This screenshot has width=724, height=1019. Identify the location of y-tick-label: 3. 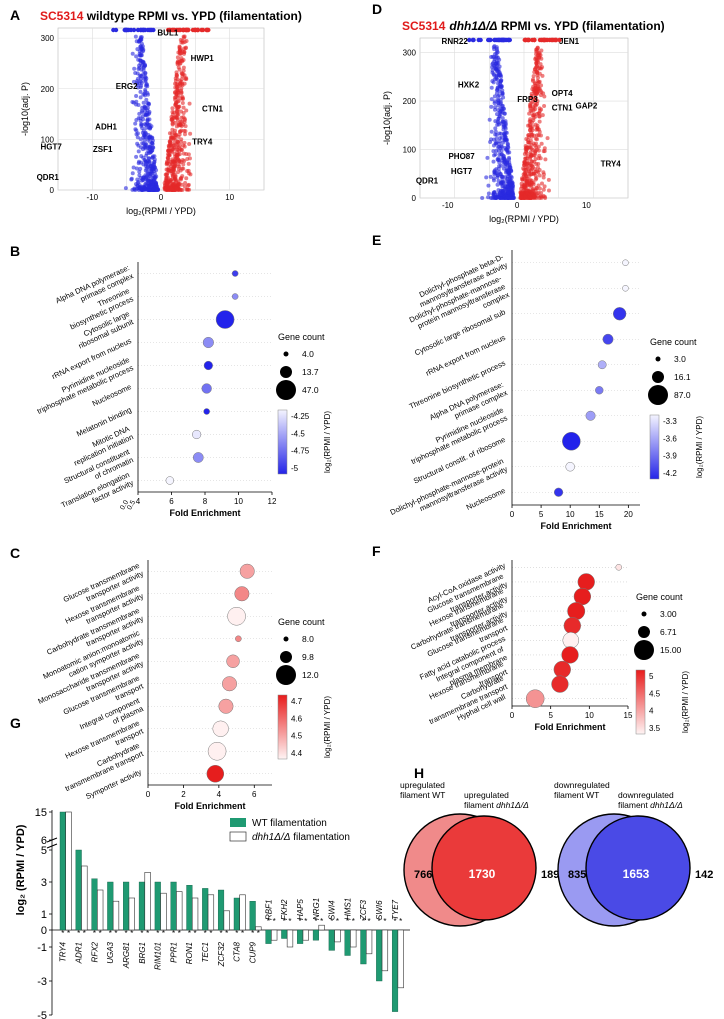
(44, 883).